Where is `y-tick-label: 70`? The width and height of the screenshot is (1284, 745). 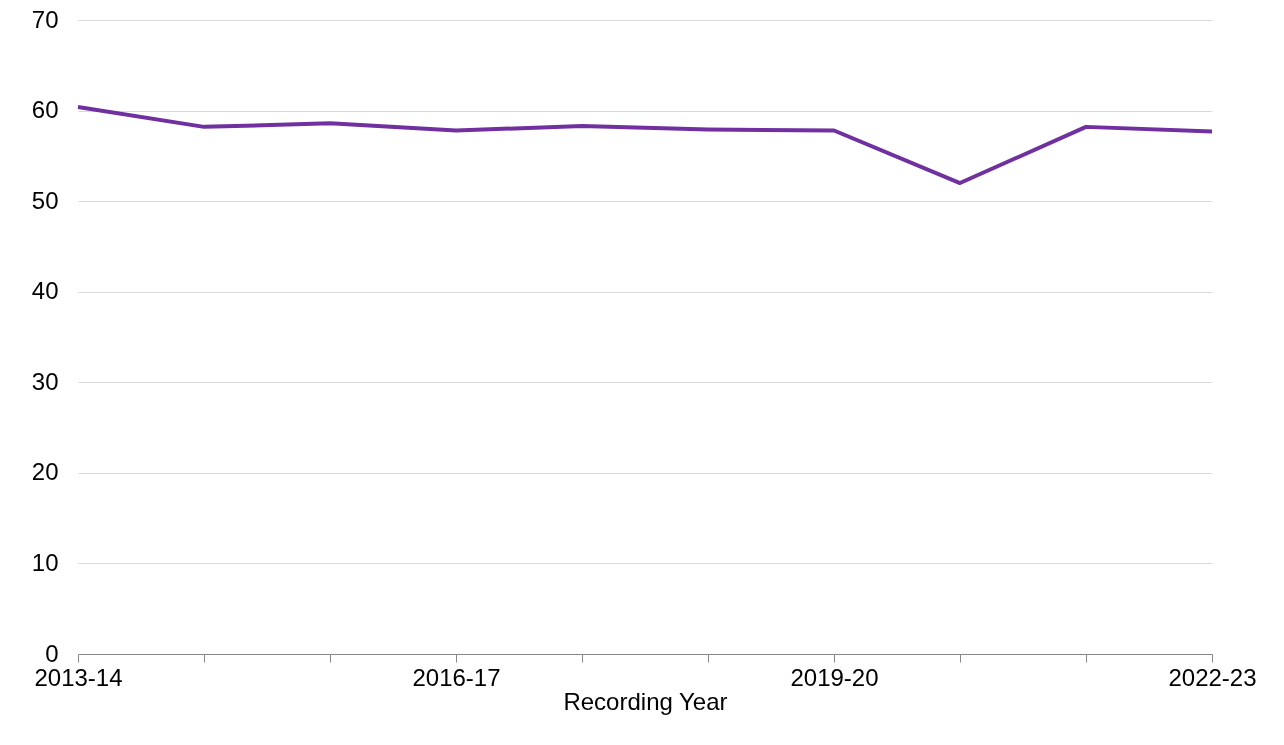
y-tick-label: 70 is located at coordinates (45, 19).